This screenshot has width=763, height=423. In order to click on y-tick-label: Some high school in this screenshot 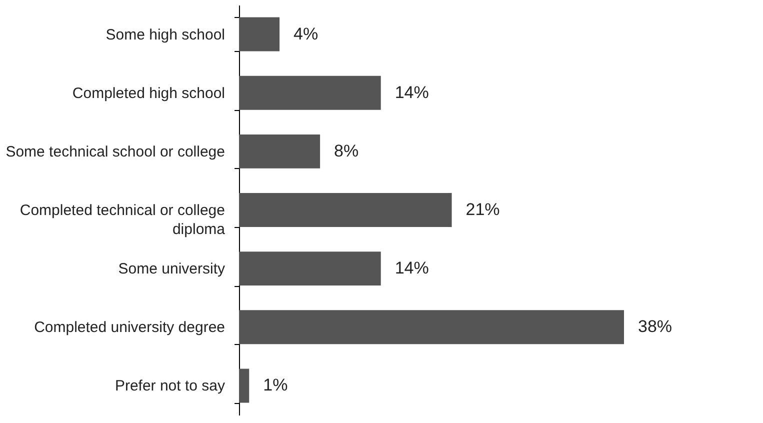, I will do `click(165, 35)`.